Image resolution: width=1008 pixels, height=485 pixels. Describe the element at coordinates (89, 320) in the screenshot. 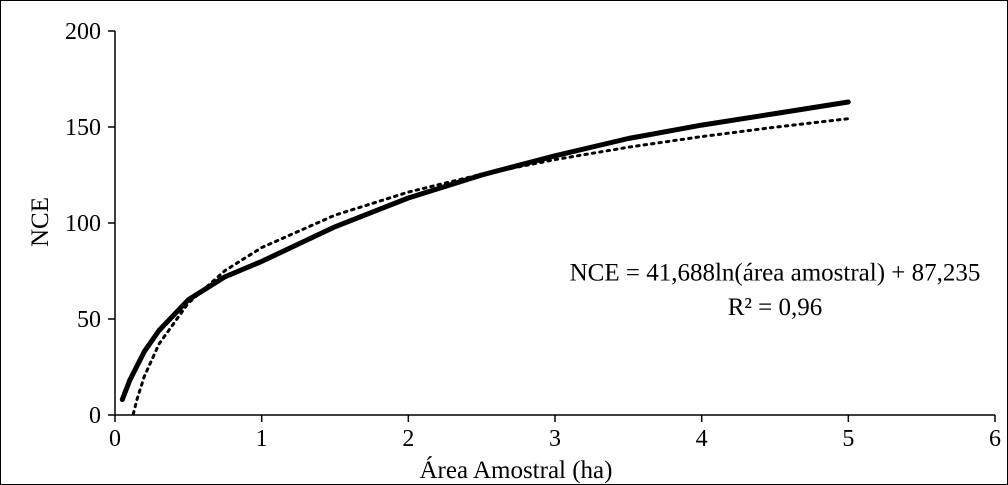

I see `y-tick-label: 50` at that location.